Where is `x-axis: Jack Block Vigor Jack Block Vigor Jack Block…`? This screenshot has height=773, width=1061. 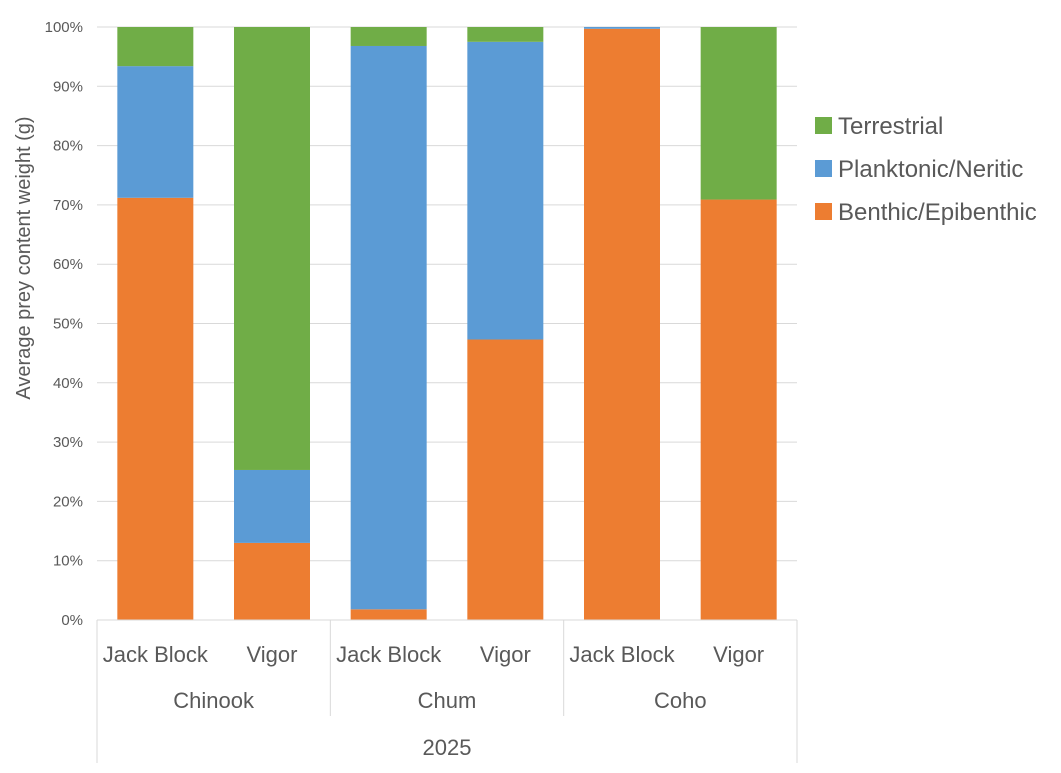
x-axis: Jack Block Vigor Jack Block Vigor Jack Block… is located at coordinates (447, 691).